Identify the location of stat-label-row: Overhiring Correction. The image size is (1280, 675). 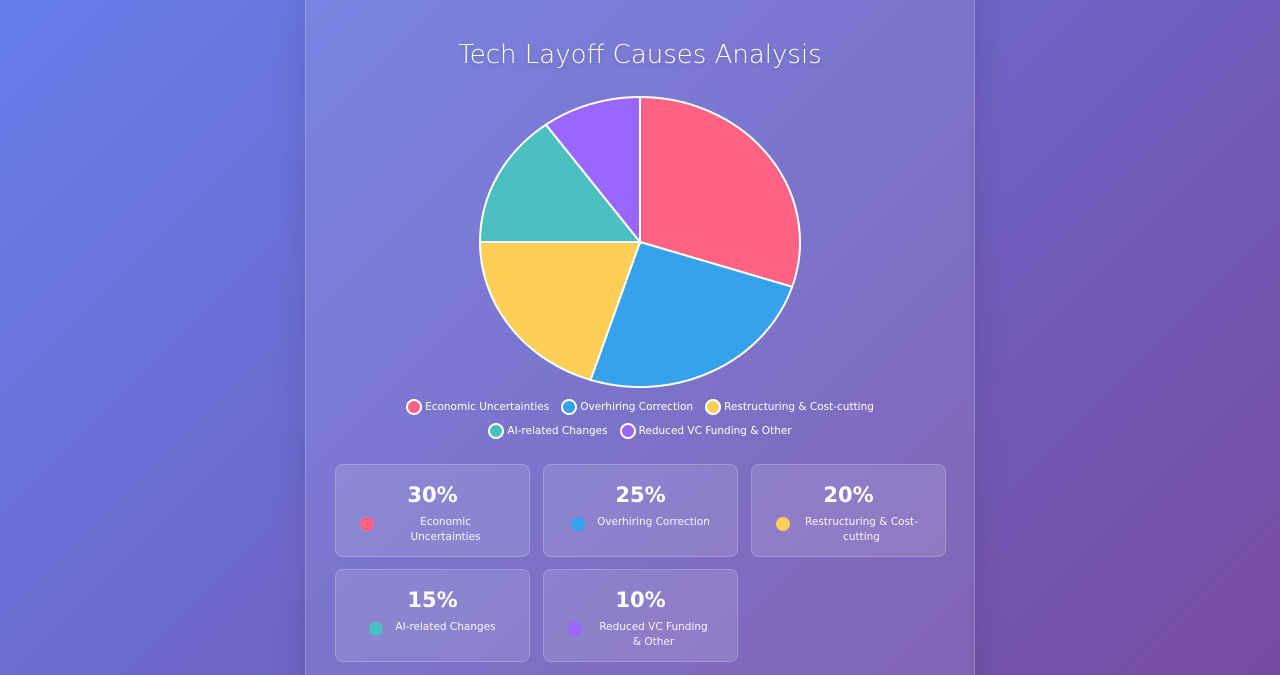
(640, 523).